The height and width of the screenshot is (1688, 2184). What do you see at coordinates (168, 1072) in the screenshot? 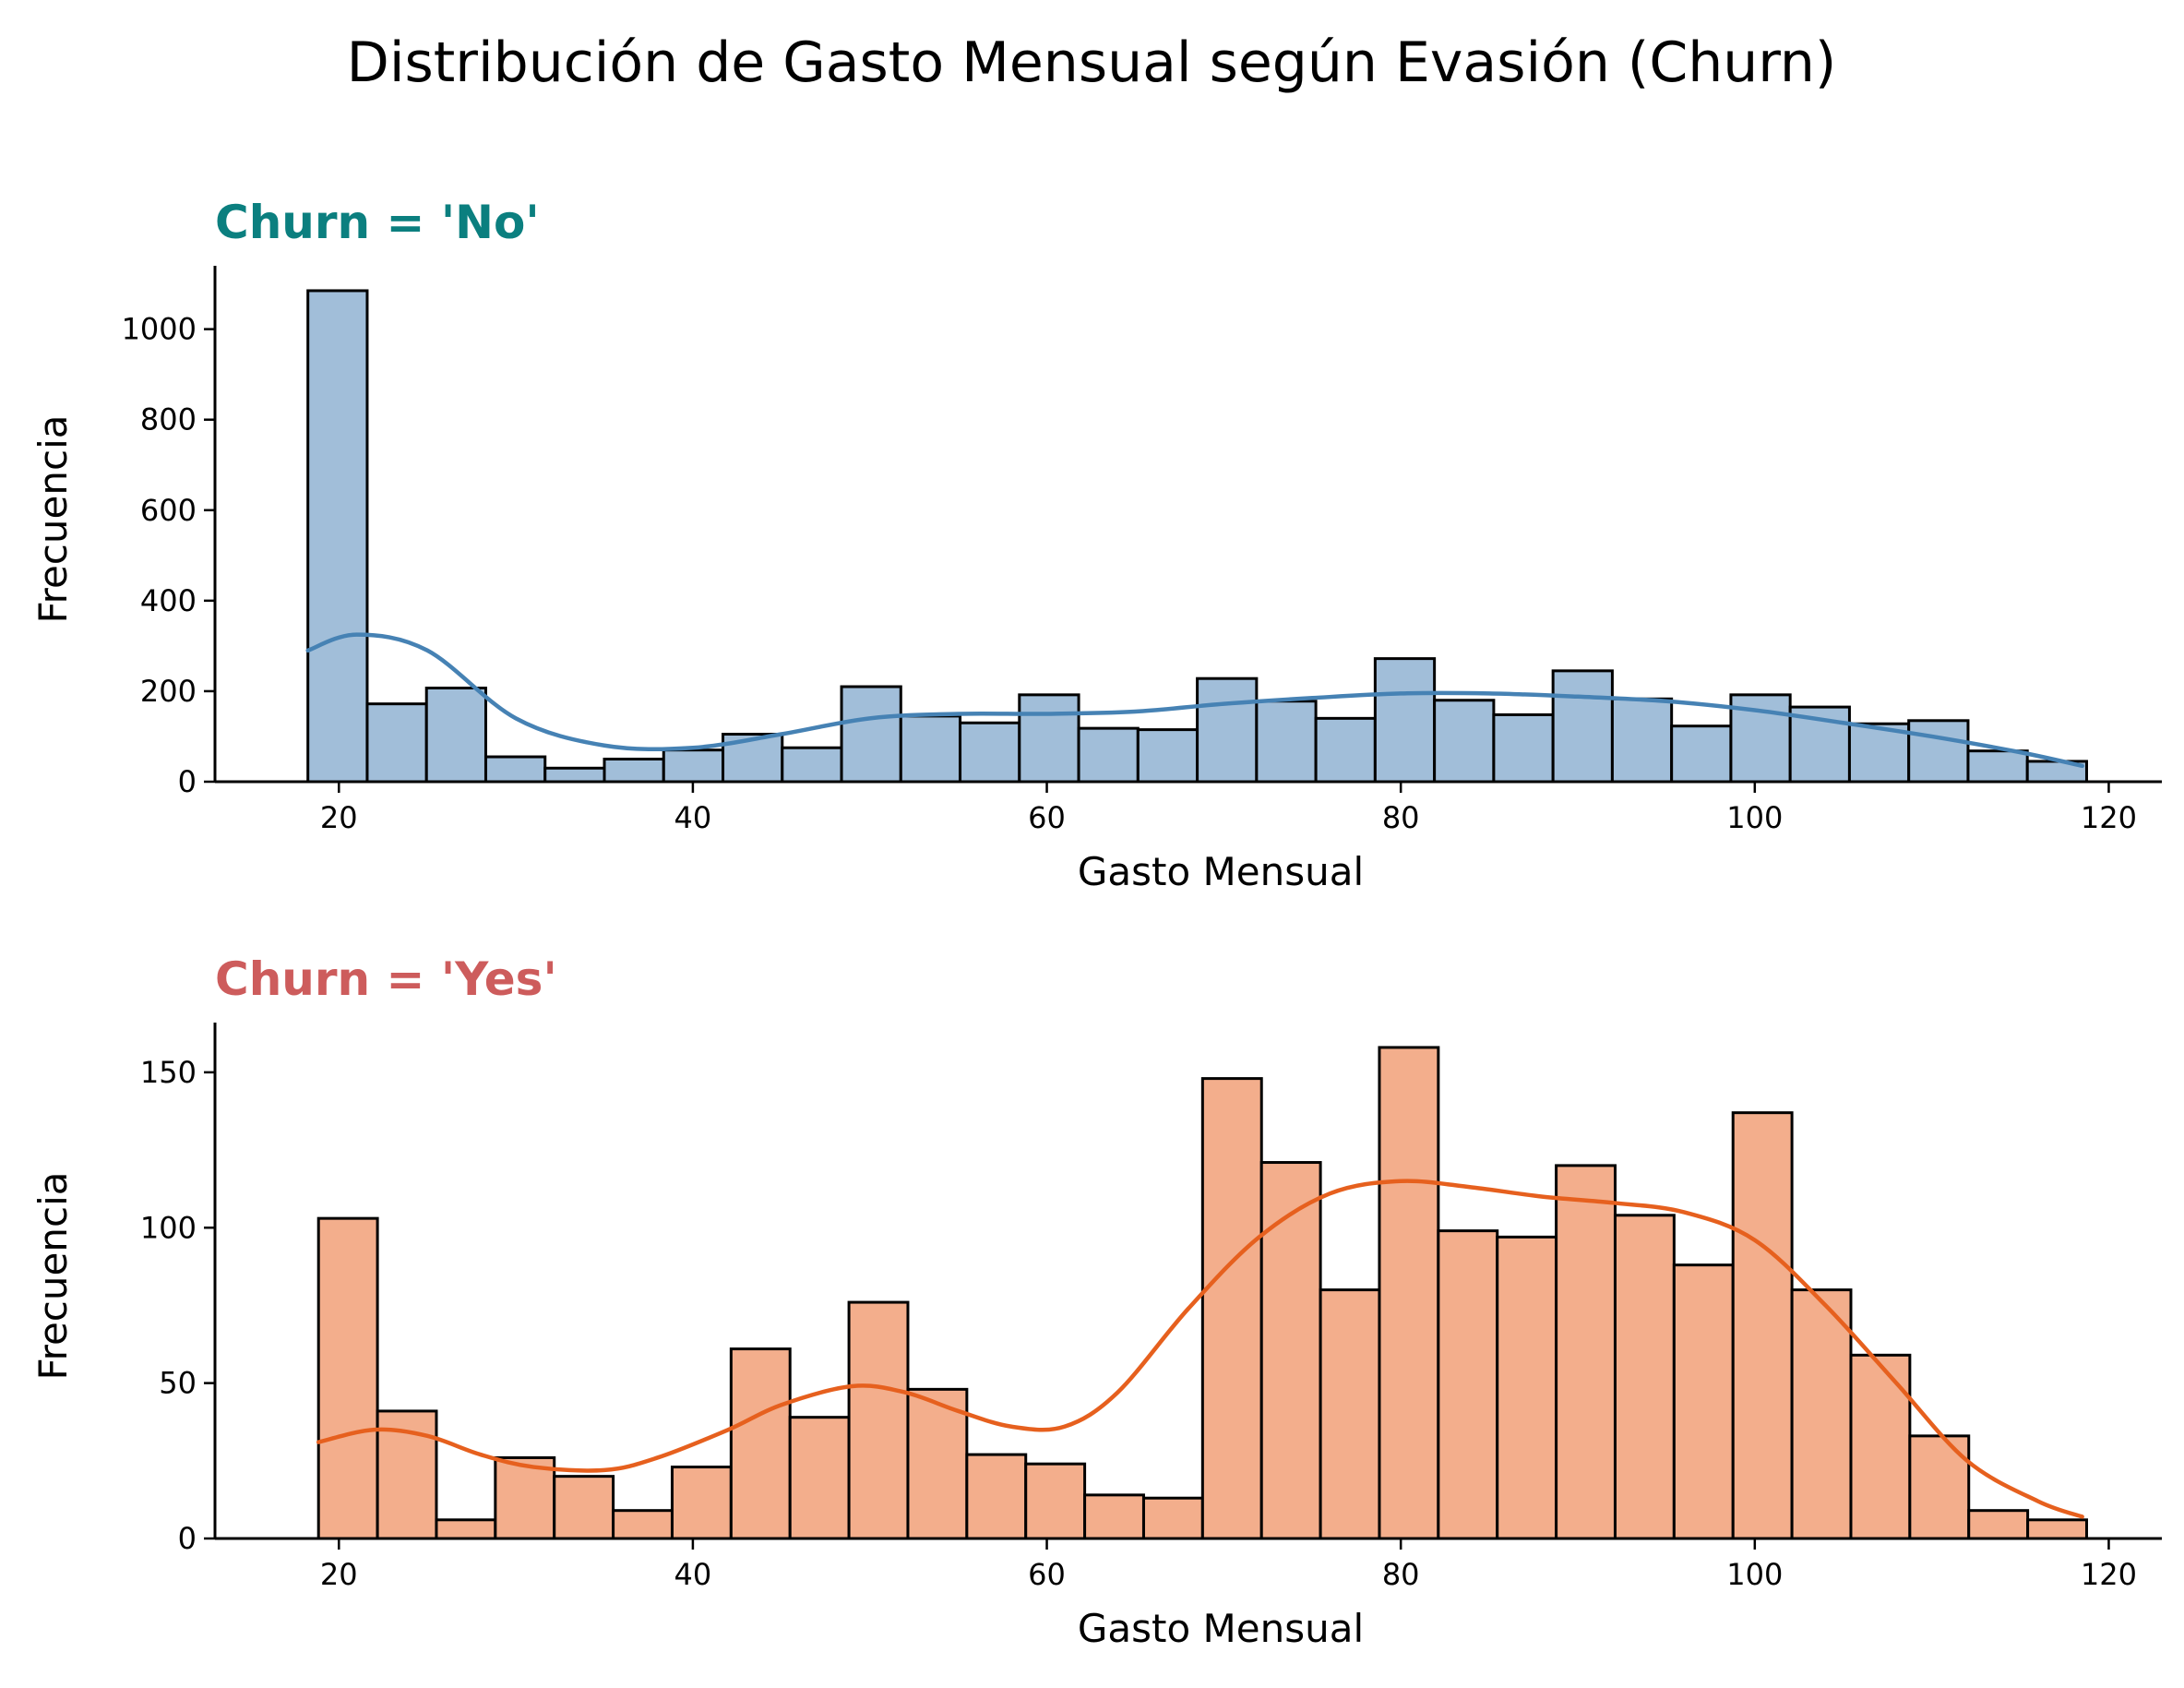
I see `y-tick-label: 150` at bounding box center [168, 1072].